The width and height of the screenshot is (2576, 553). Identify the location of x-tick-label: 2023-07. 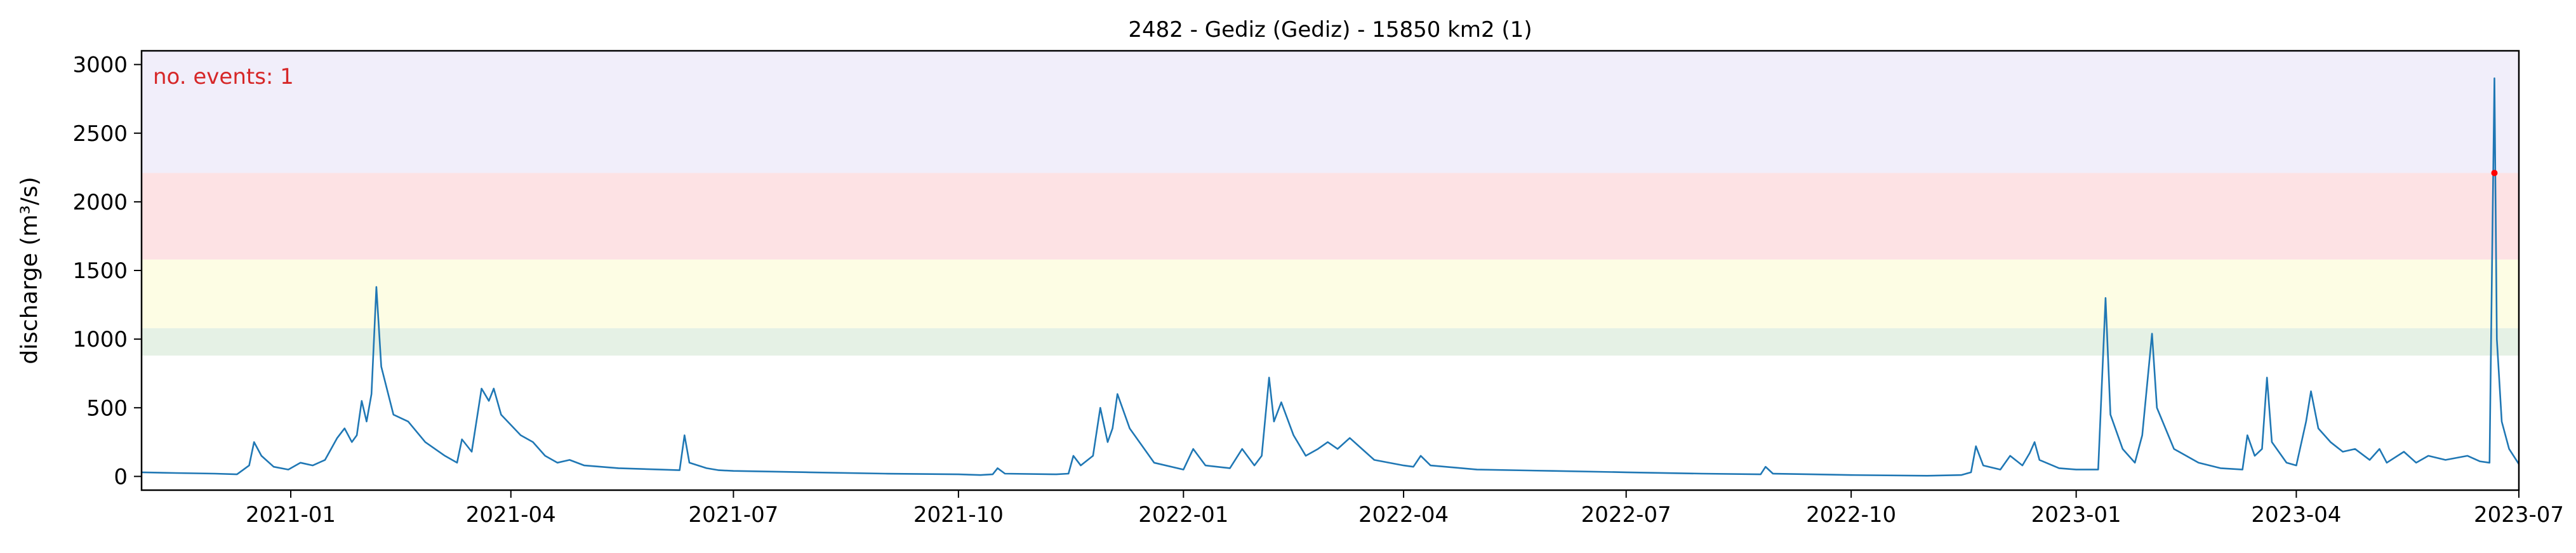
(2519, 515).